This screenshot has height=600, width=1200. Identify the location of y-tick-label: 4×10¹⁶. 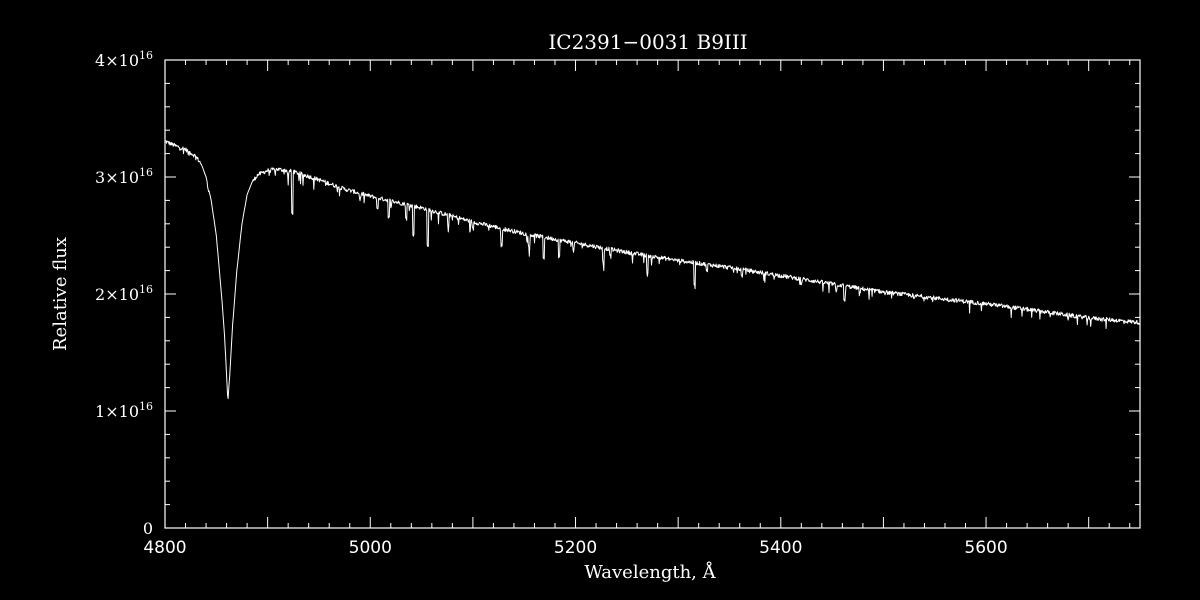
(124, 59).